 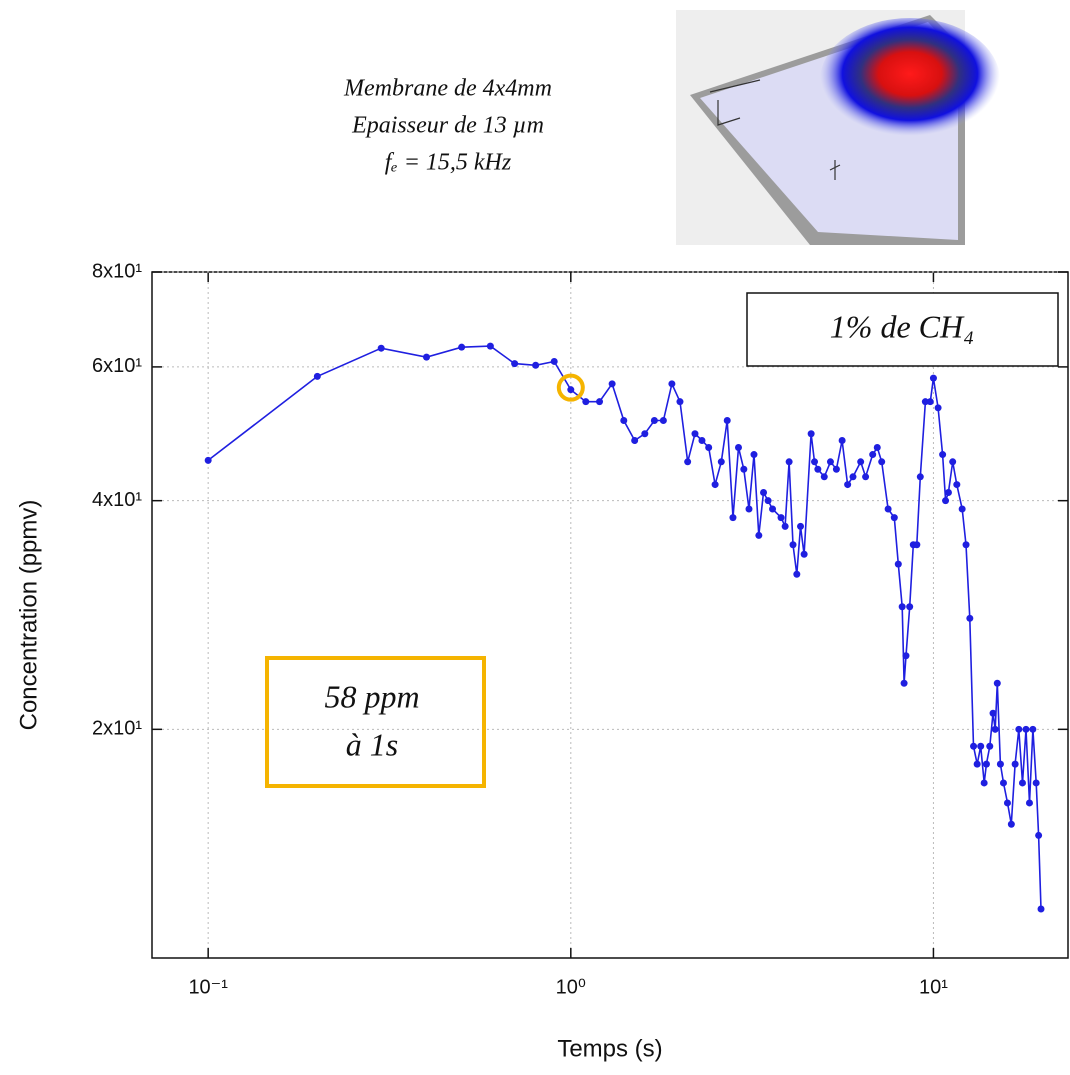 What do you see at coordinates (447, 89) in the screenshot?
I see `note-line: Membrane de 4x4mm` at bounding box center [447, 89].